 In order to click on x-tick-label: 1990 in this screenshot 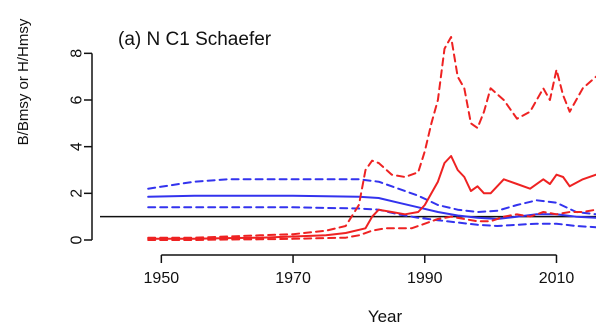, I will do `click(425, 278)`.